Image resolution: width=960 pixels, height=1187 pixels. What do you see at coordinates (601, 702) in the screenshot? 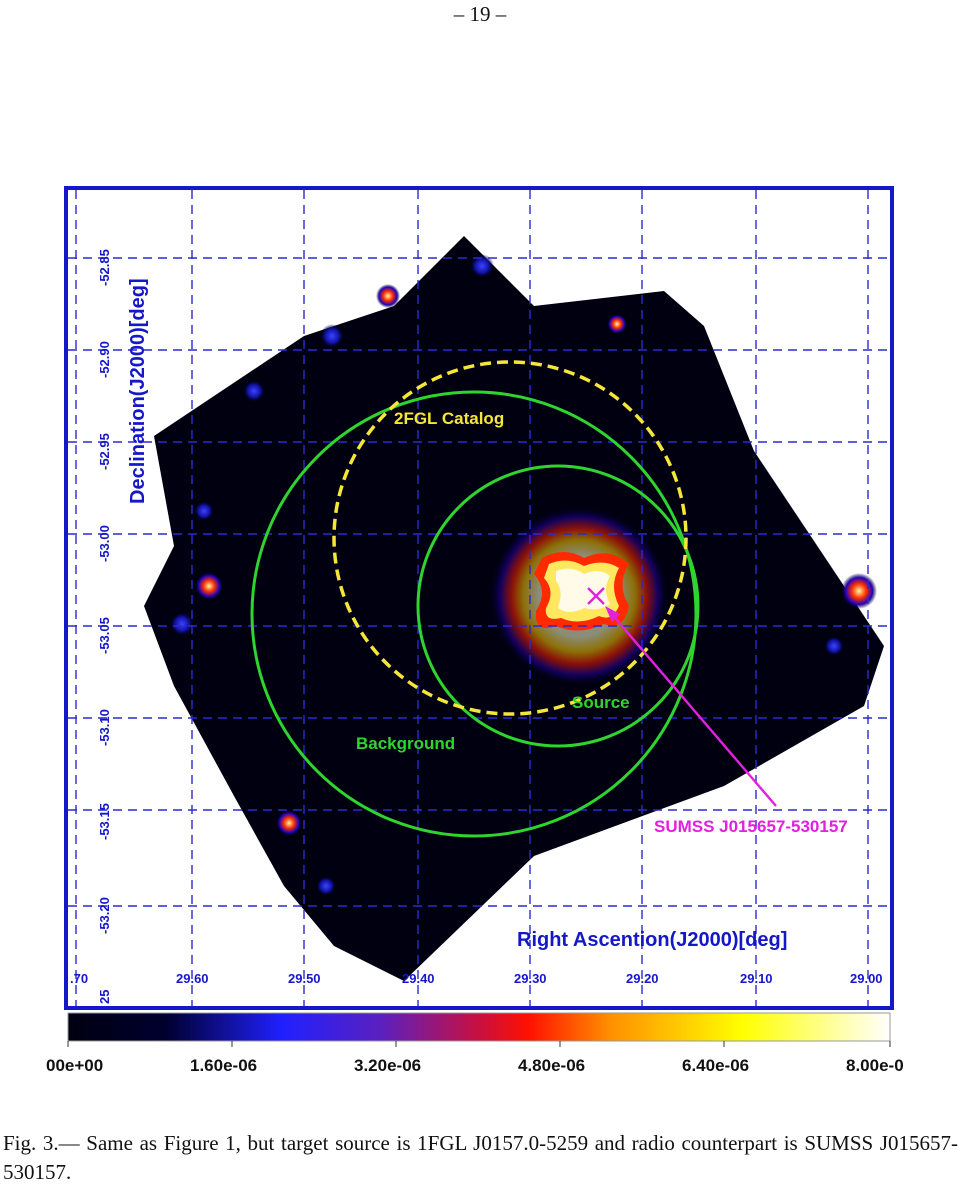
I see `source-label: Source` at bounding box center [601, 702].